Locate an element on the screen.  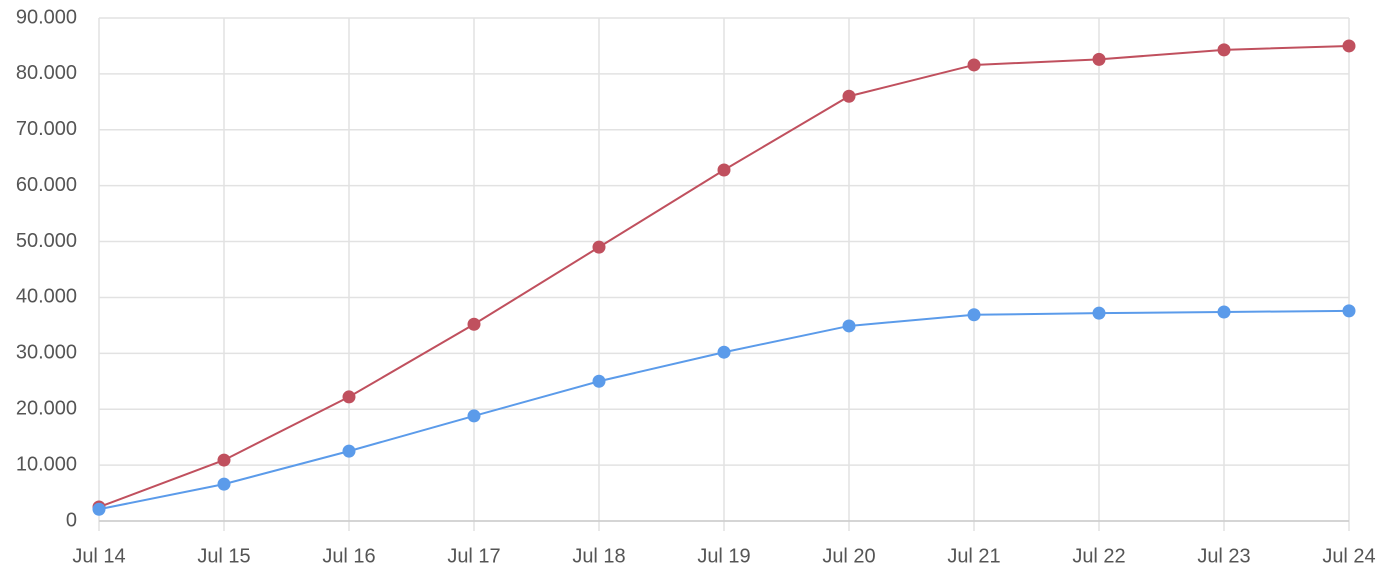
x-tick-label: Jul 19 is located at coordinates (723, 556).